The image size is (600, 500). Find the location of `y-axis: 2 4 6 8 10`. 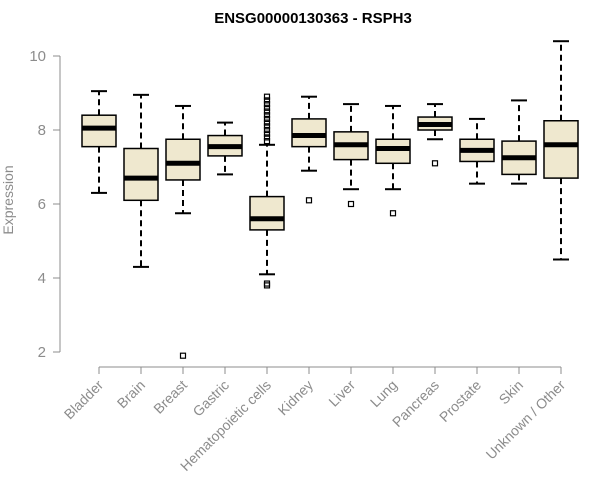

y-axis: 2 4 6 8 10 is located at coordinates (45, 204).